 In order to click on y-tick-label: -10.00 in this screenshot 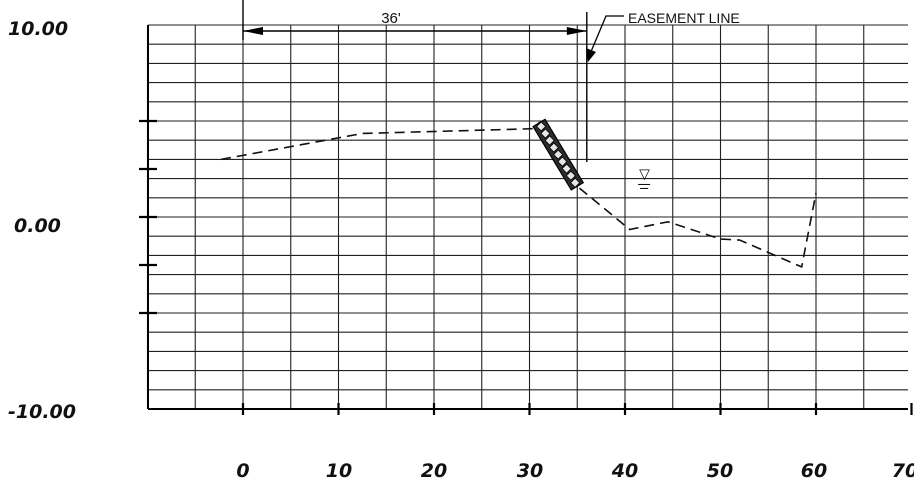, I will do `click(42, 412)`.